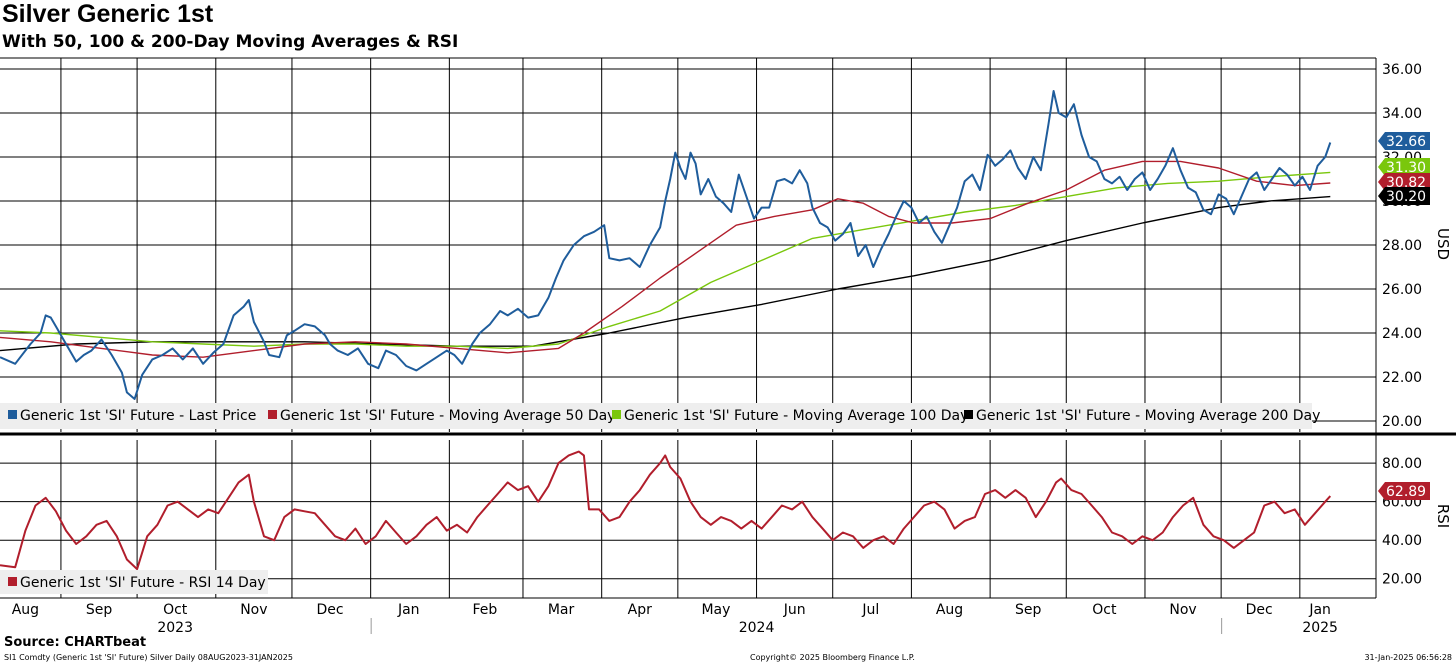 Image resolution: width=1456 pixels, height=665 pixels. I want to click on tag-value: 31.30, so click(1406, 168).